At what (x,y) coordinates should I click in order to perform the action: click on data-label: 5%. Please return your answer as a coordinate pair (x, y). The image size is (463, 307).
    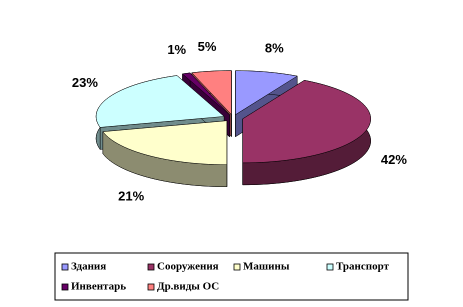
    Looking at the image, I should click on (207, 46).